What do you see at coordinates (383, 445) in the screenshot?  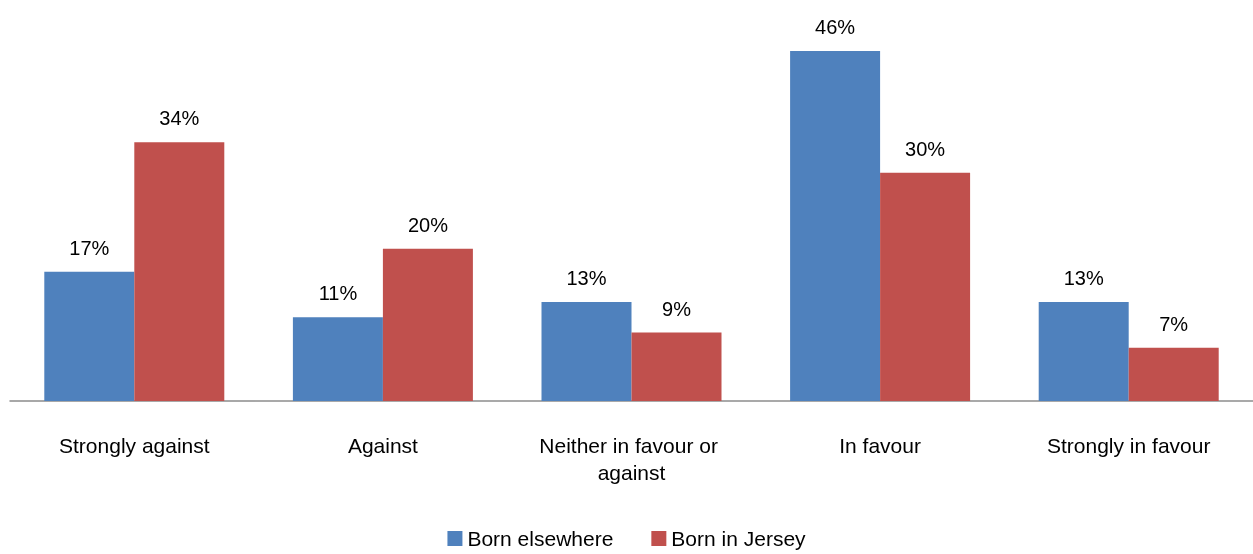 I see `x-tick-label: Against` at bounding box center [383, 445].